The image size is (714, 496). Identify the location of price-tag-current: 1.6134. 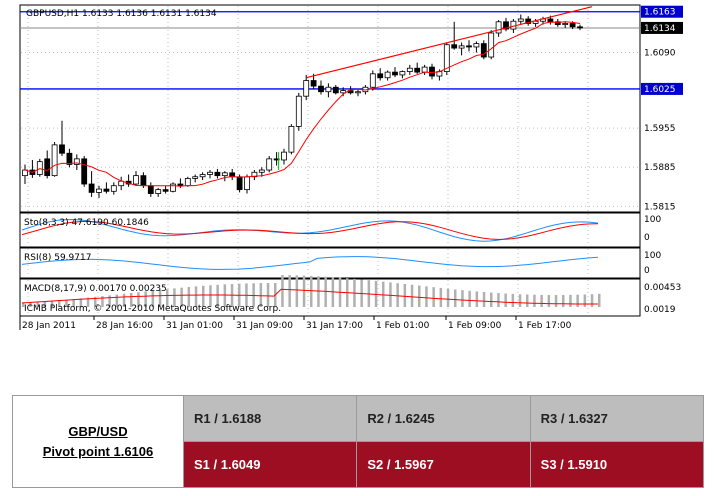
(660, 29).